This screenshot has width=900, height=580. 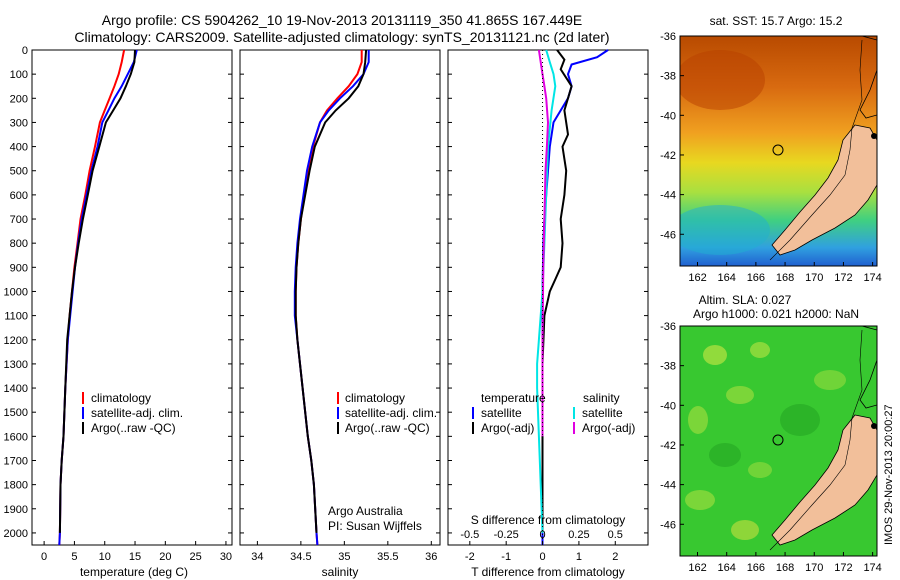 What do you see at coordinates (19, 268) in the screenshot?
I see `depth-tick-label: 900` at bounding box center [19, 268].